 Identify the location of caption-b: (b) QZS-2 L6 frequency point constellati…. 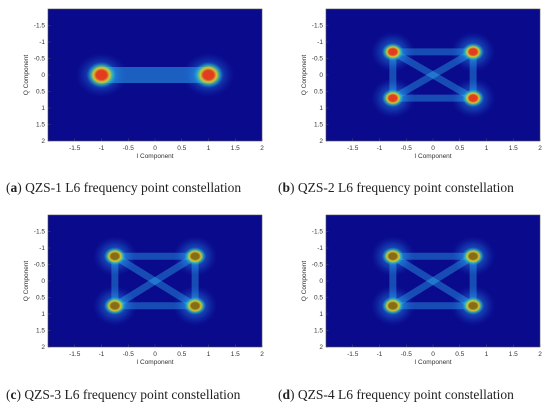
(396, 187).